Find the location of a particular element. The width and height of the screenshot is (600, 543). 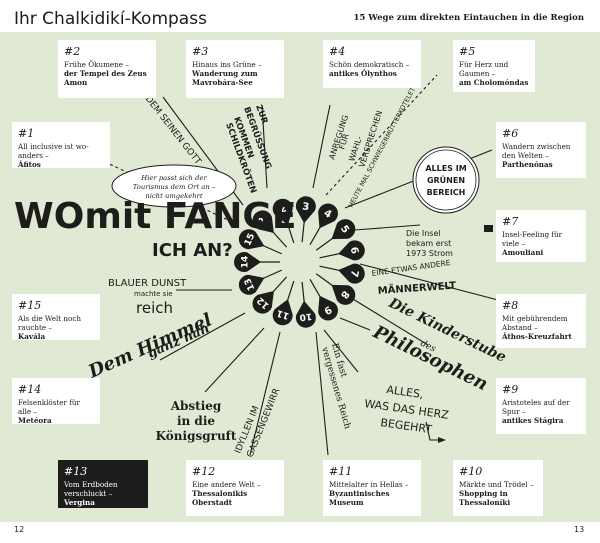

card-highlight: am Cholomóndas is located at coordinates (494, 82).